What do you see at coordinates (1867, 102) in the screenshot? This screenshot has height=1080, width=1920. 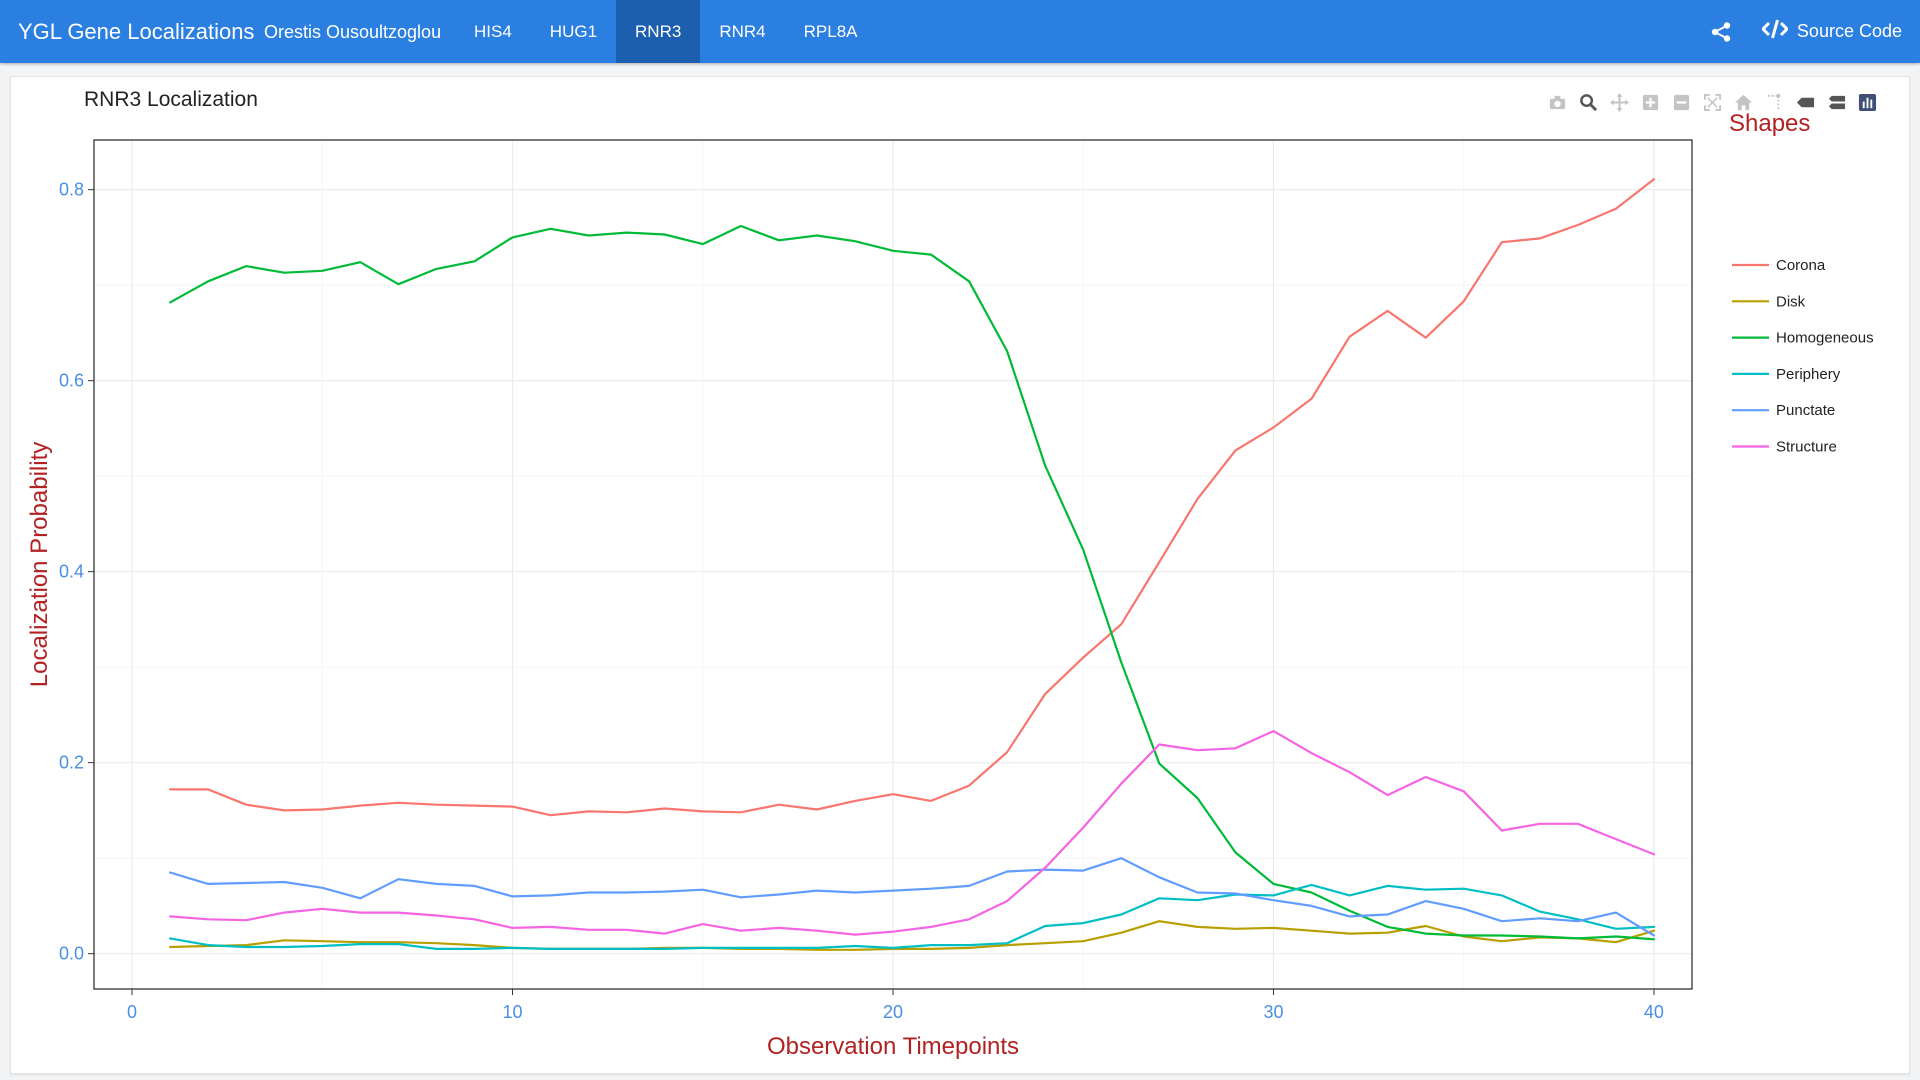 I see `plotly-logo-icon` at bounding box center [1867, 102].